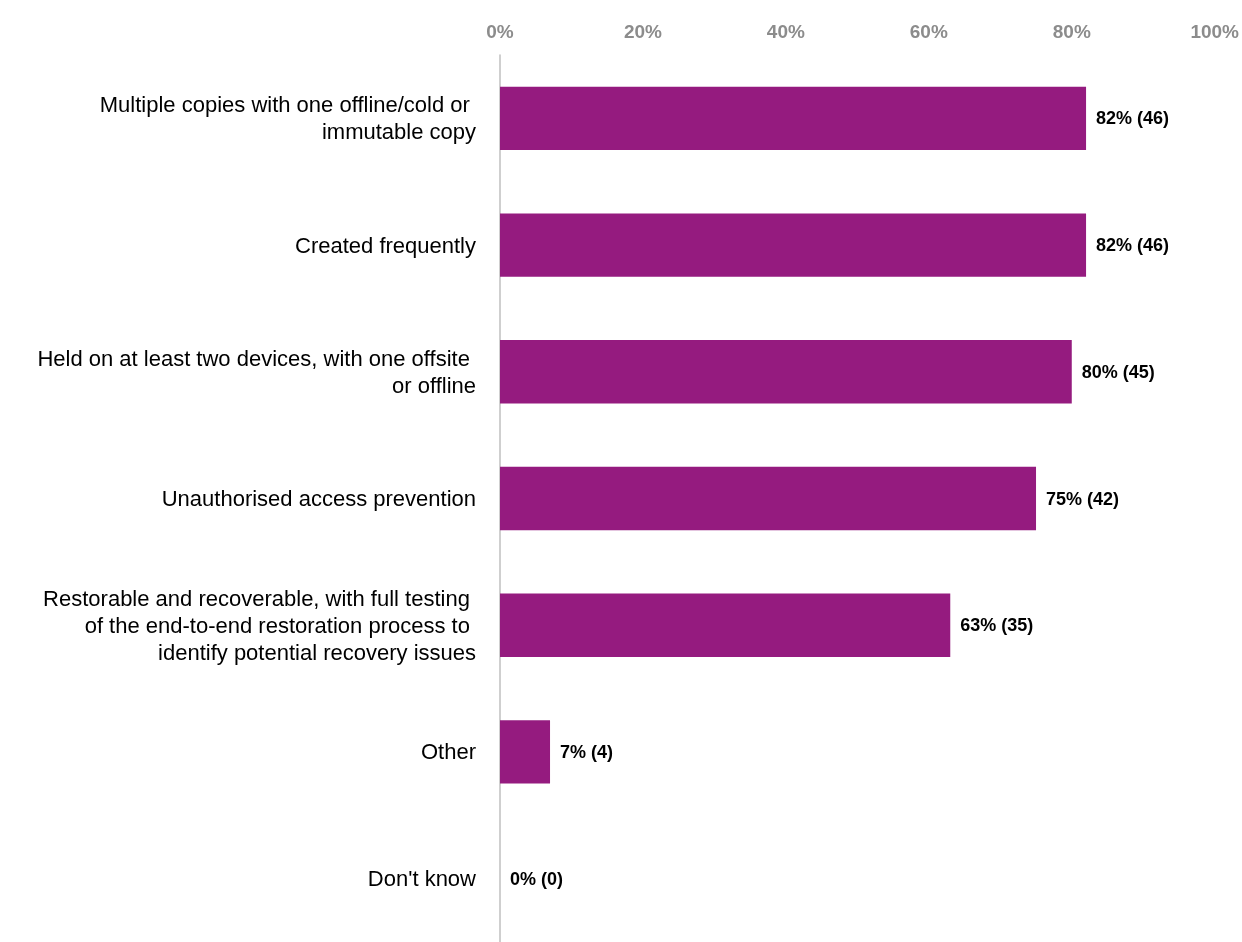 This screenshot has height=942, width=1242. Describe the element at coordinates (785, 31) in the screenshot. I see `x-tick-label: 40%` at that location.